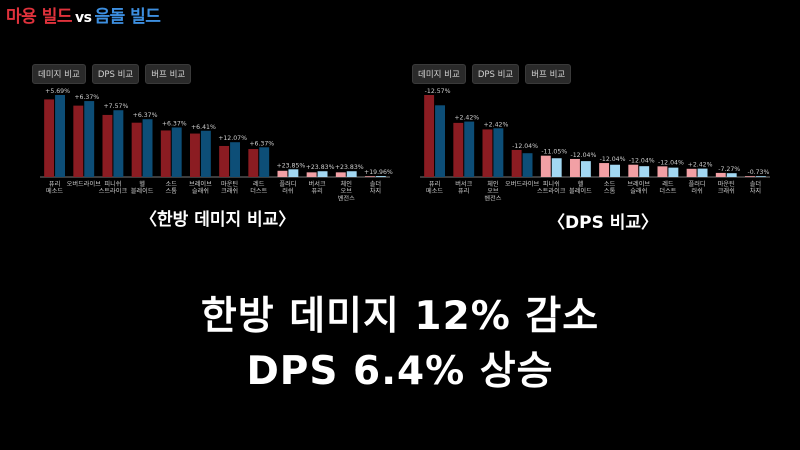 The height and width of the screenshot is (450, 800). Describe the element at coordinates (729, 169) in the screenshot. I see `bar-change-label: -7.27%` at that location.